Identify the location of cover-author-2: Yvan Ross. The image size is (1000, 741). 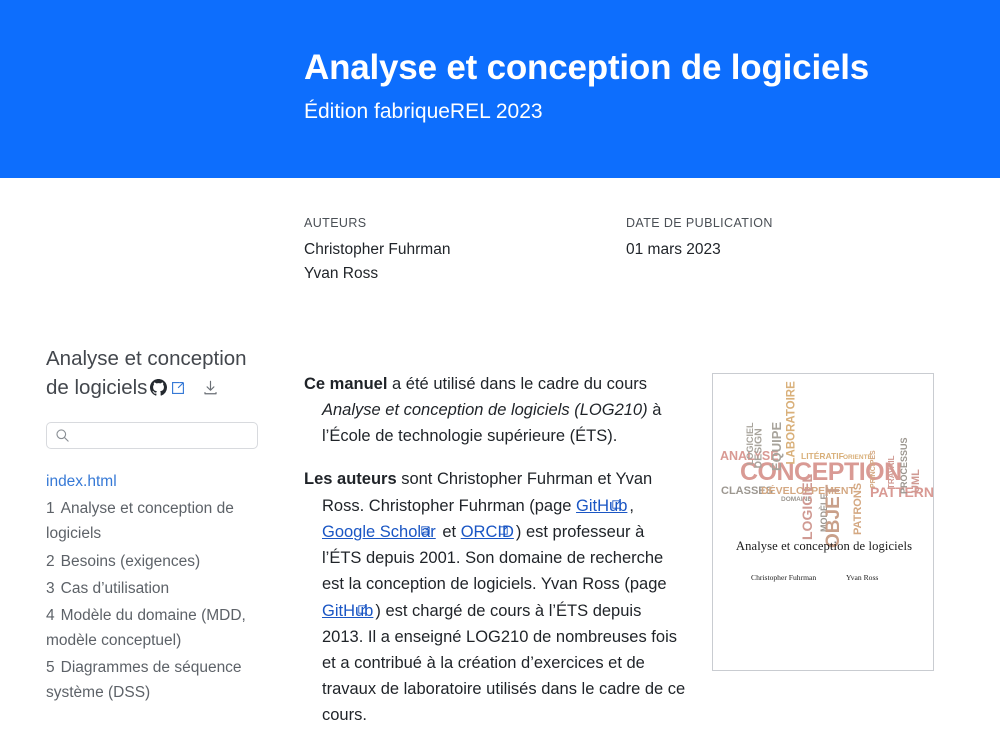
(862, 577).